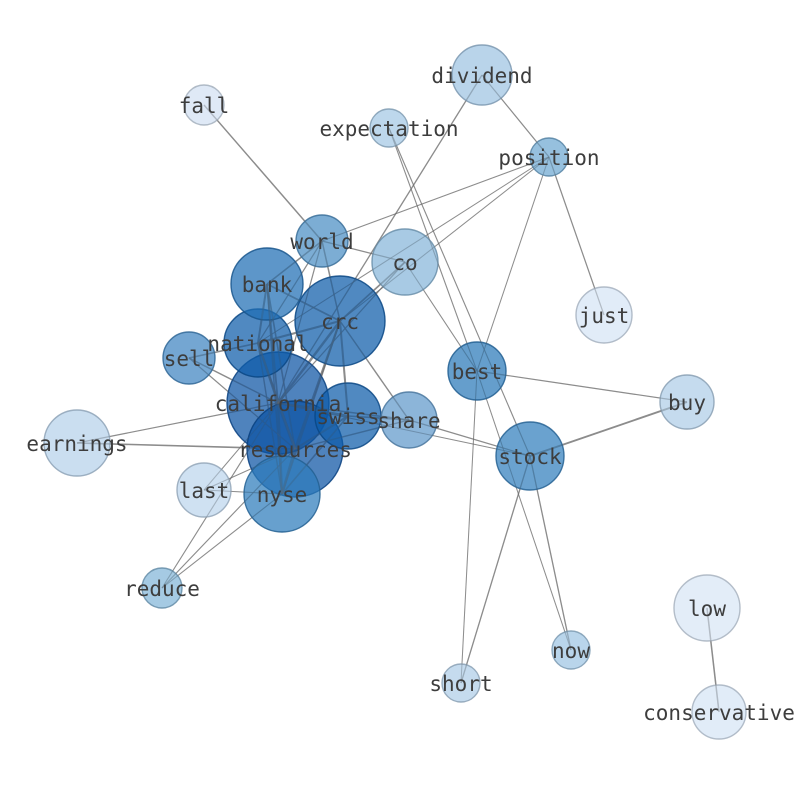  What do you see at coordinates (372, 291) in the screenshot?
I see `edge-co-crc-overlay` at bounding box center [372, 291].